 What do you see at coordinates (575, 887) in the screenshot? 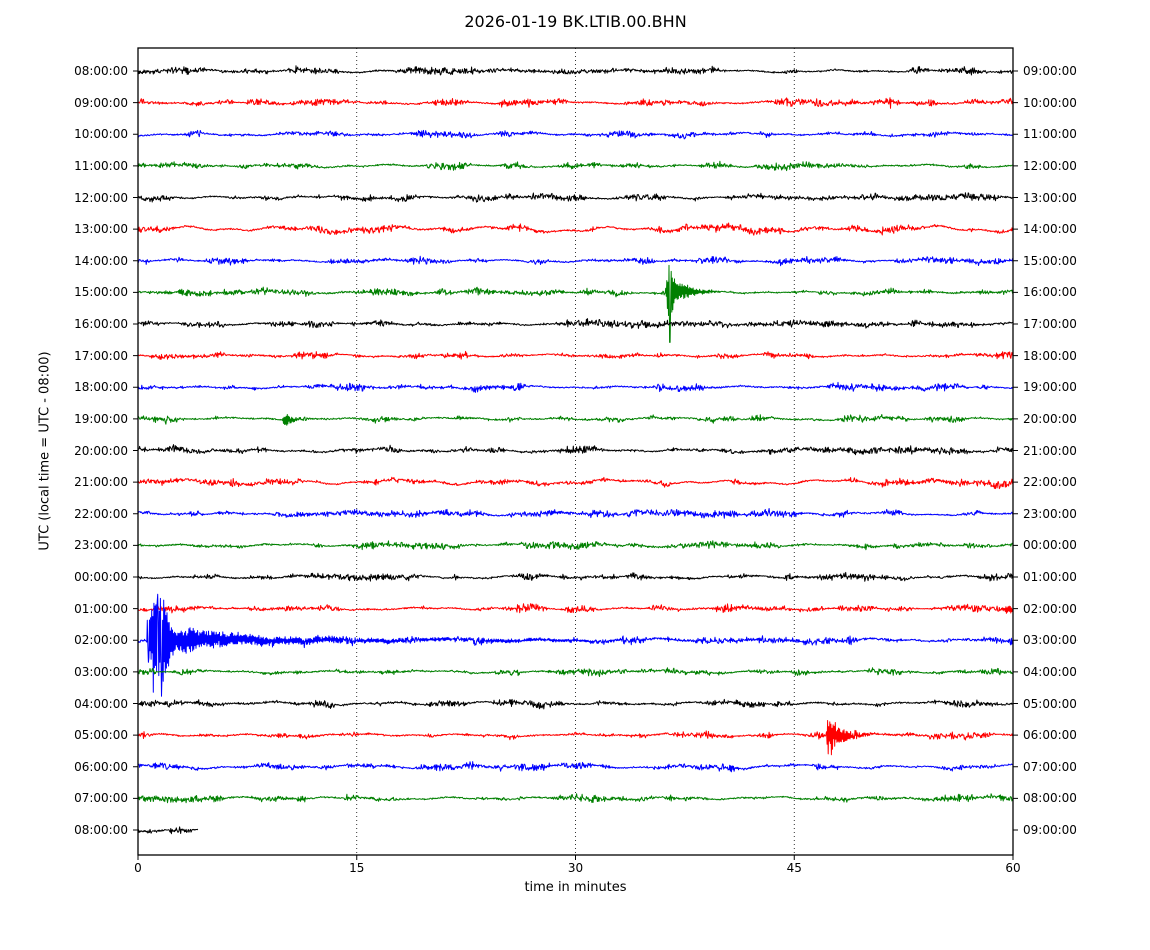
I see `x-axis-label: time in minutes` at bounding box center [575, 887].